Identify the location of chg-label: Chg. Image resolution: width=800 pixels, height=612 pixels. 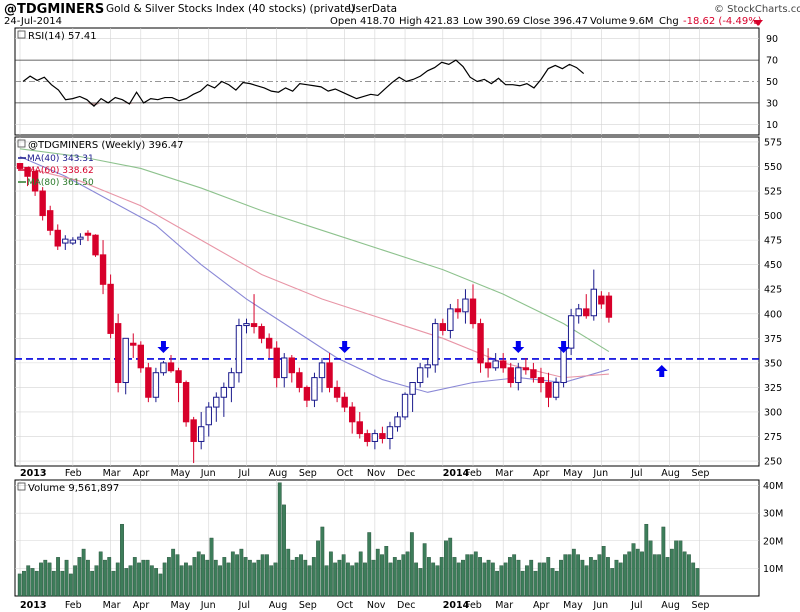
(669, 21).